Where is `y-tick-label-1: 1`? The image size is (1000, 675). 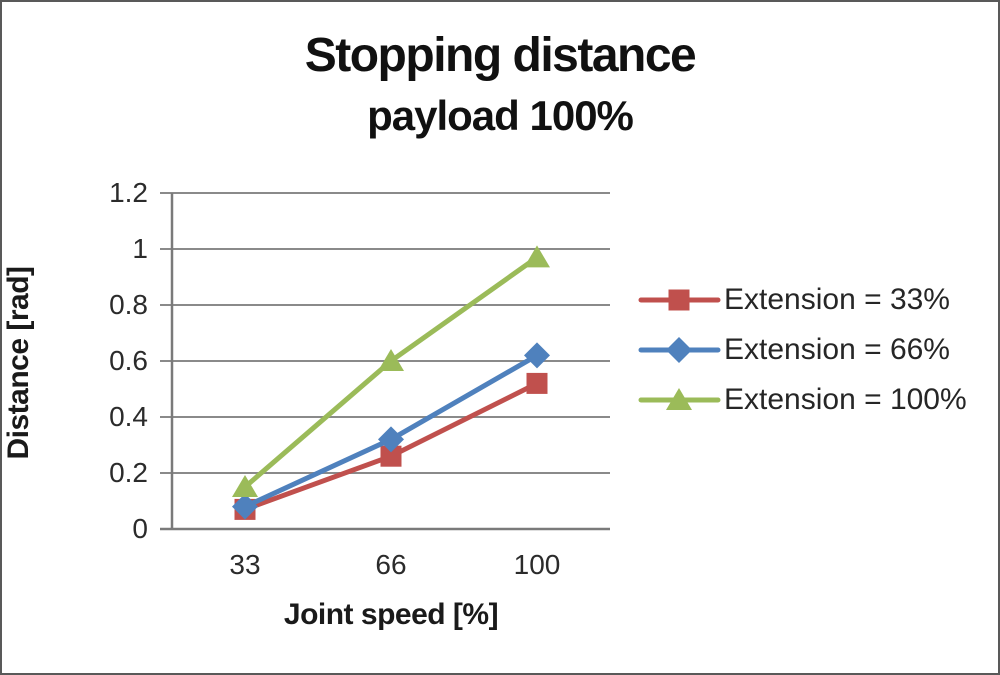
y-tick-label-1: 1 is located at coordinates (140, 248).